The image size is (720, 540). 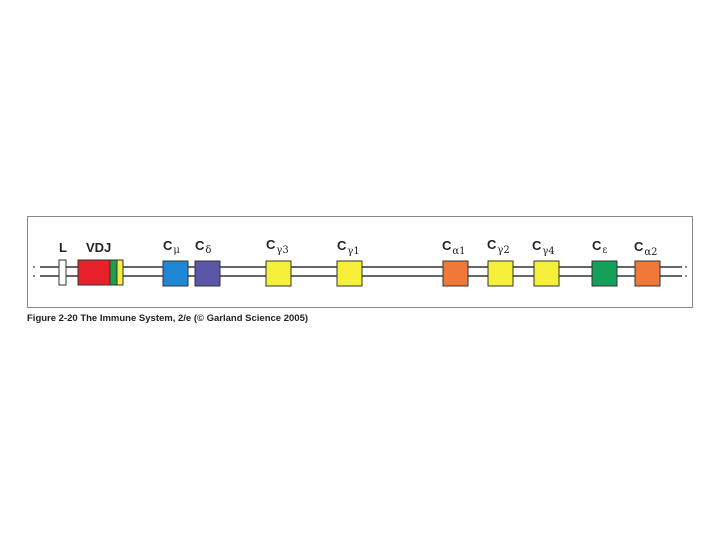 What do you see at coordinates (113, 272) in the screenshot?
I see `vdj-d-part` at bounding box center [113, 272].